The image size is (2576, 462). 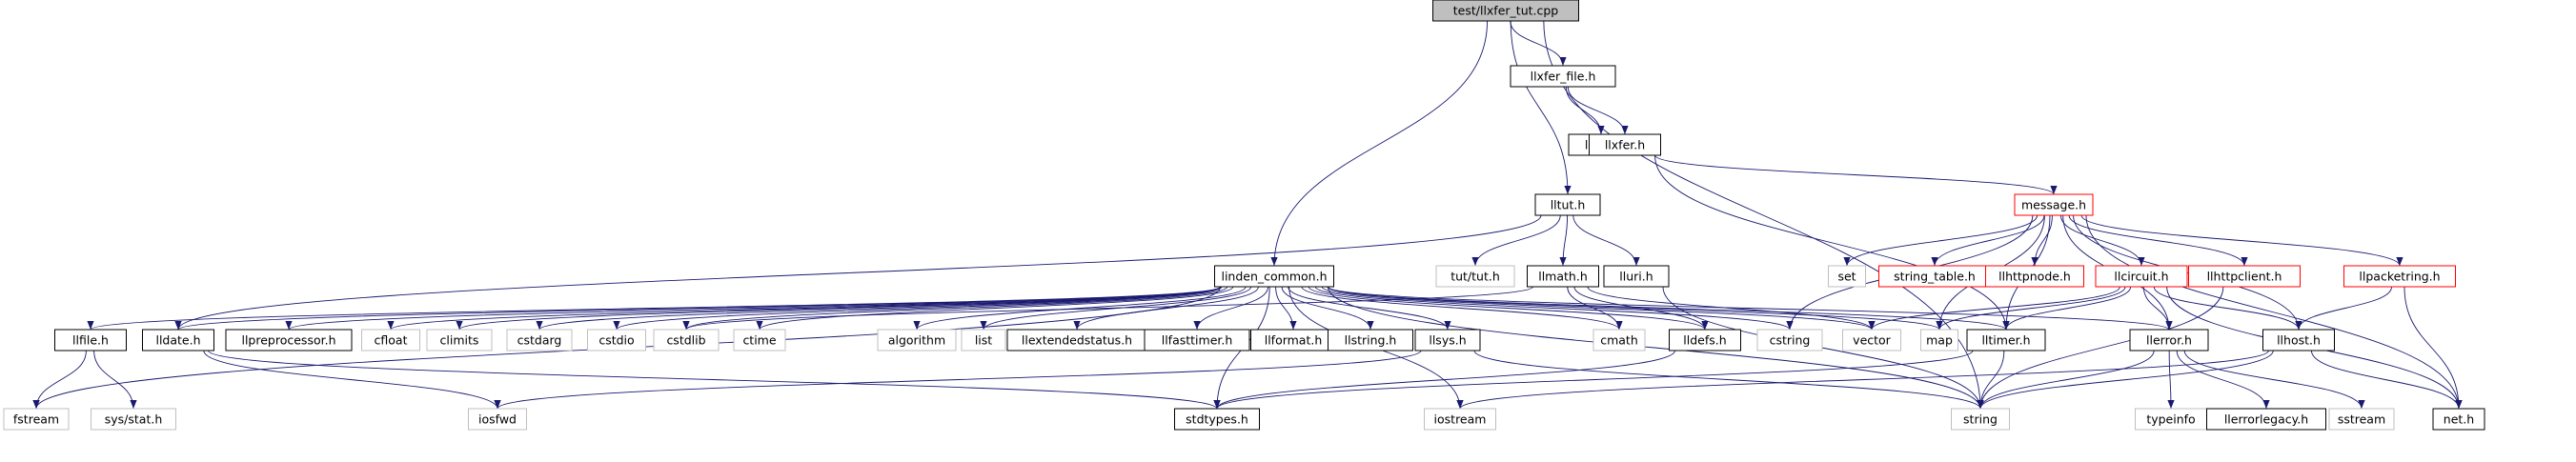 I want to click on node-label: cstdio, so click(x=616, y=340).